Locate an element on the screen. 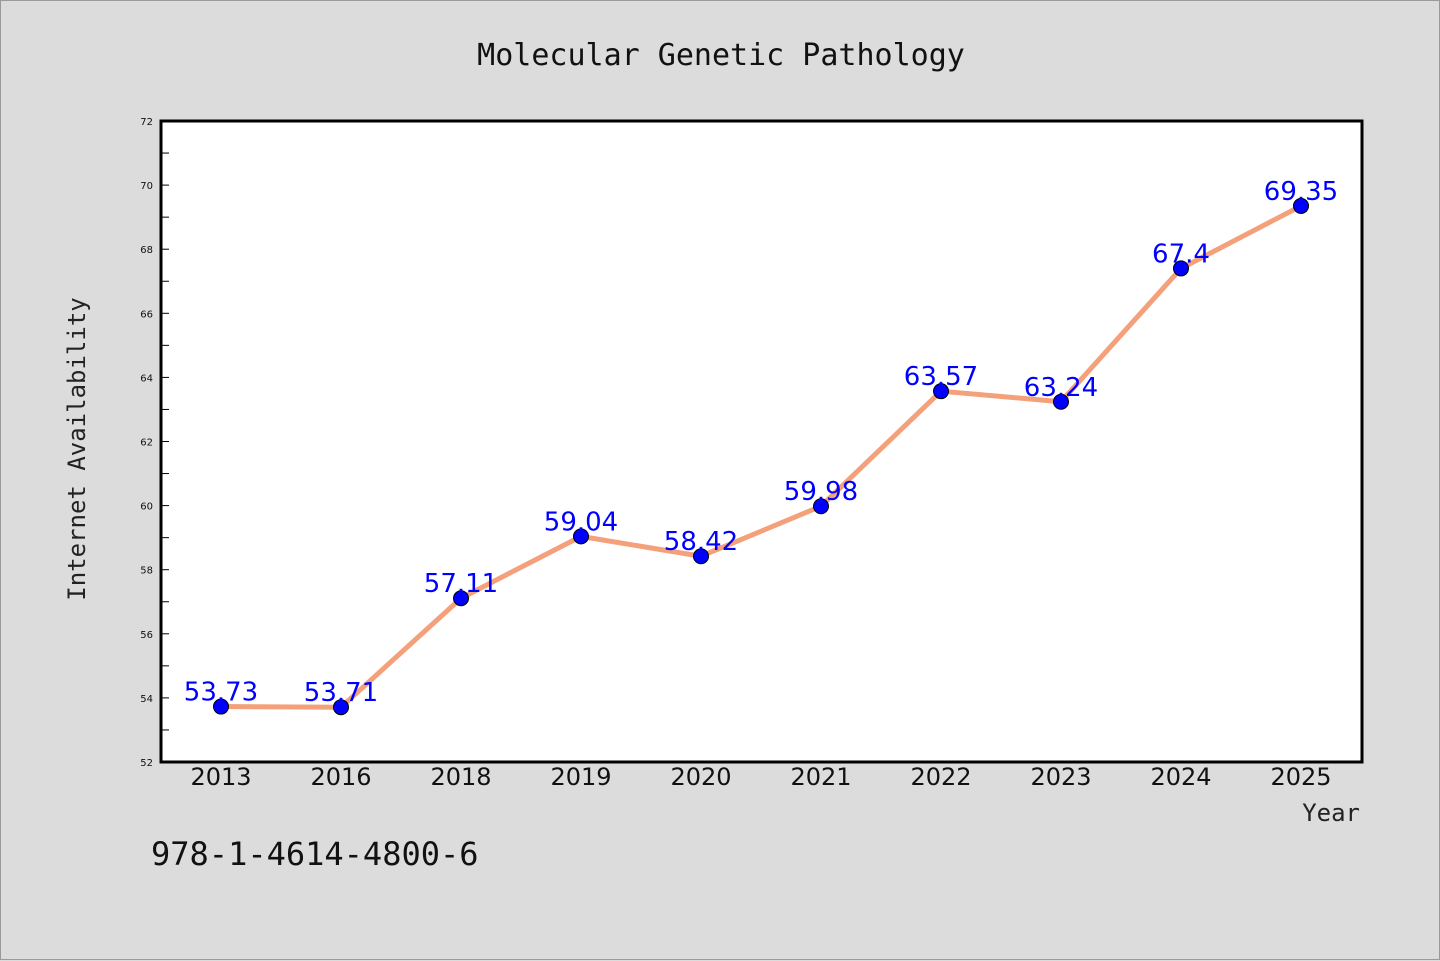 The height and width of the screenshot is (961, 1440). y-tick-label: 70 is located at coordinates (146, 186).